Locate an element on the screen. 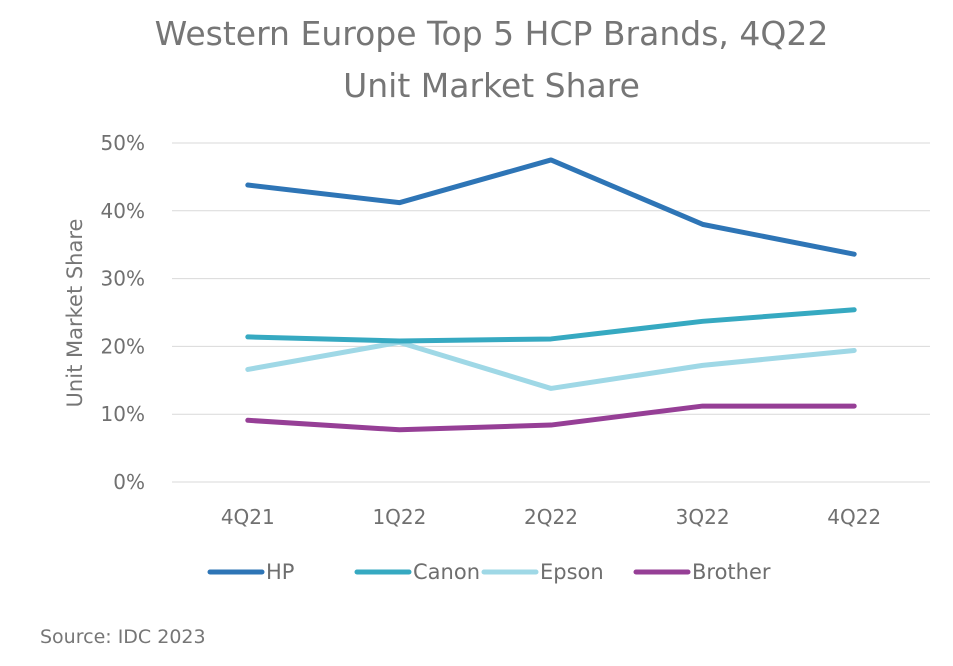  x-tick-label: 4Q22 is located at coordinates (854, 517).